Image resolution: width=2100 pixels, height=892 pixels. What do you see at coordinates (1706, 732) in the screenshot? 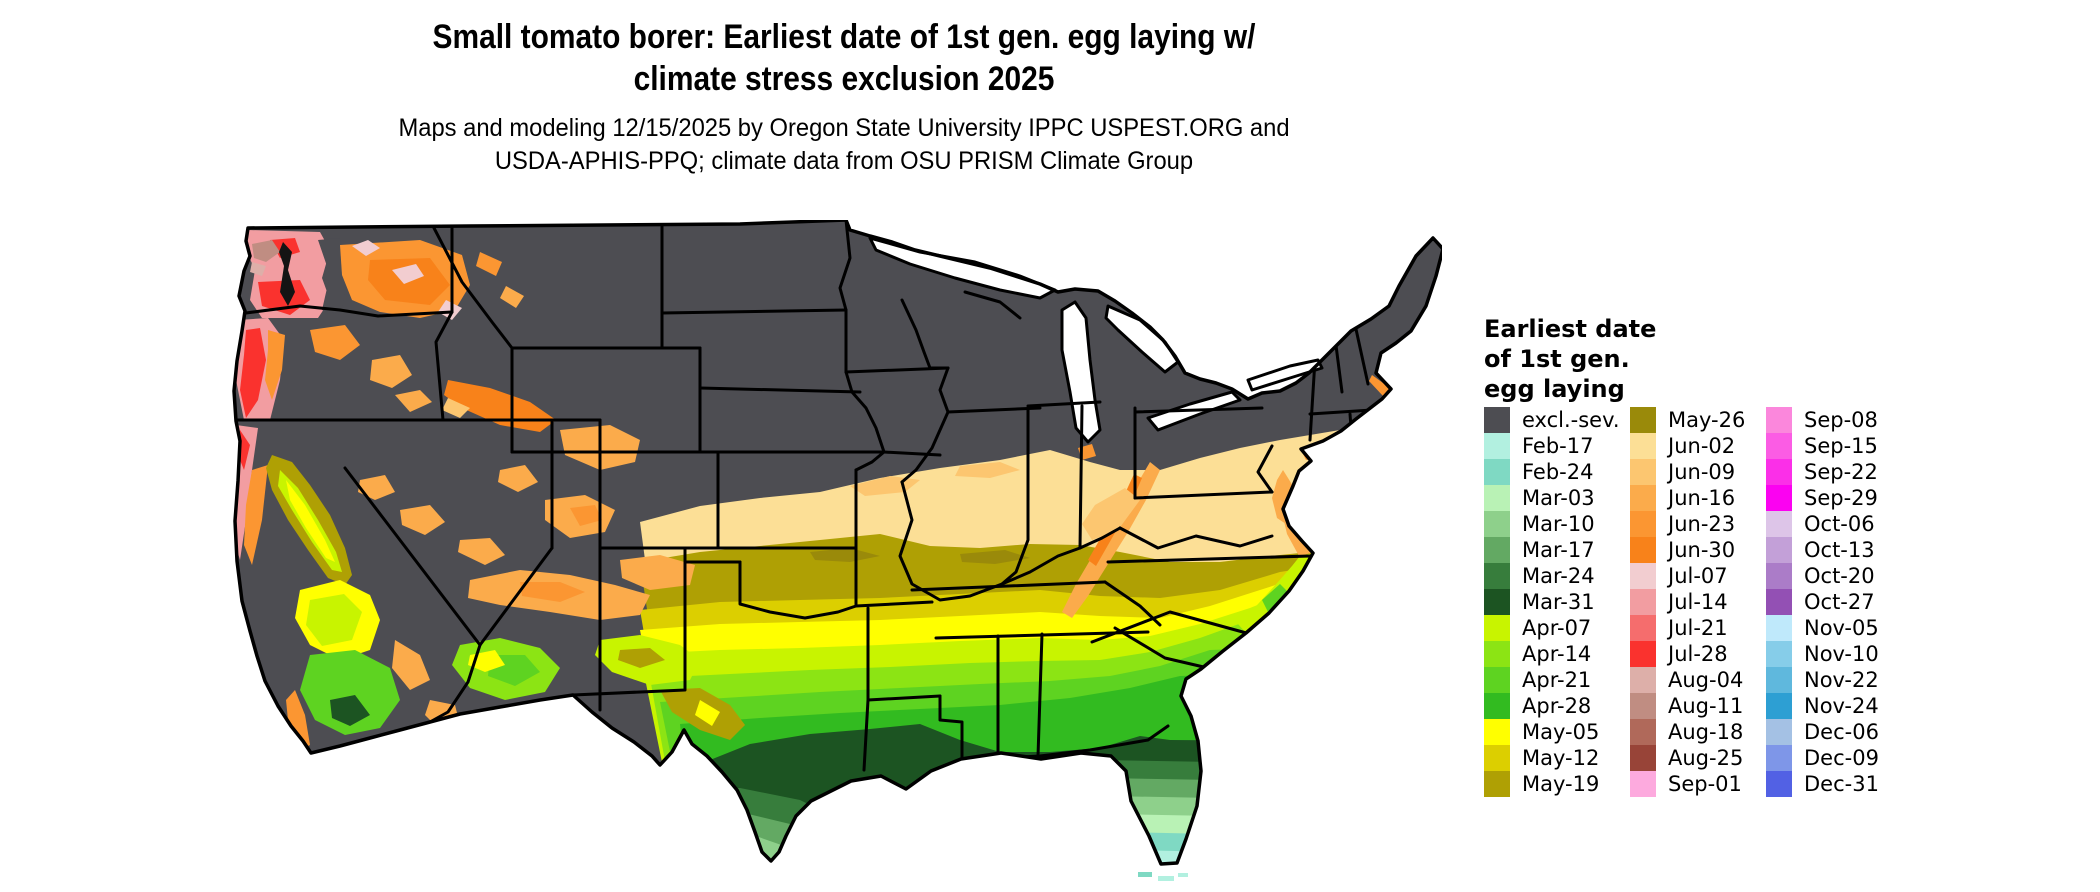
I see `legend-label: Aug-18` at bounding box center [1706, 732].